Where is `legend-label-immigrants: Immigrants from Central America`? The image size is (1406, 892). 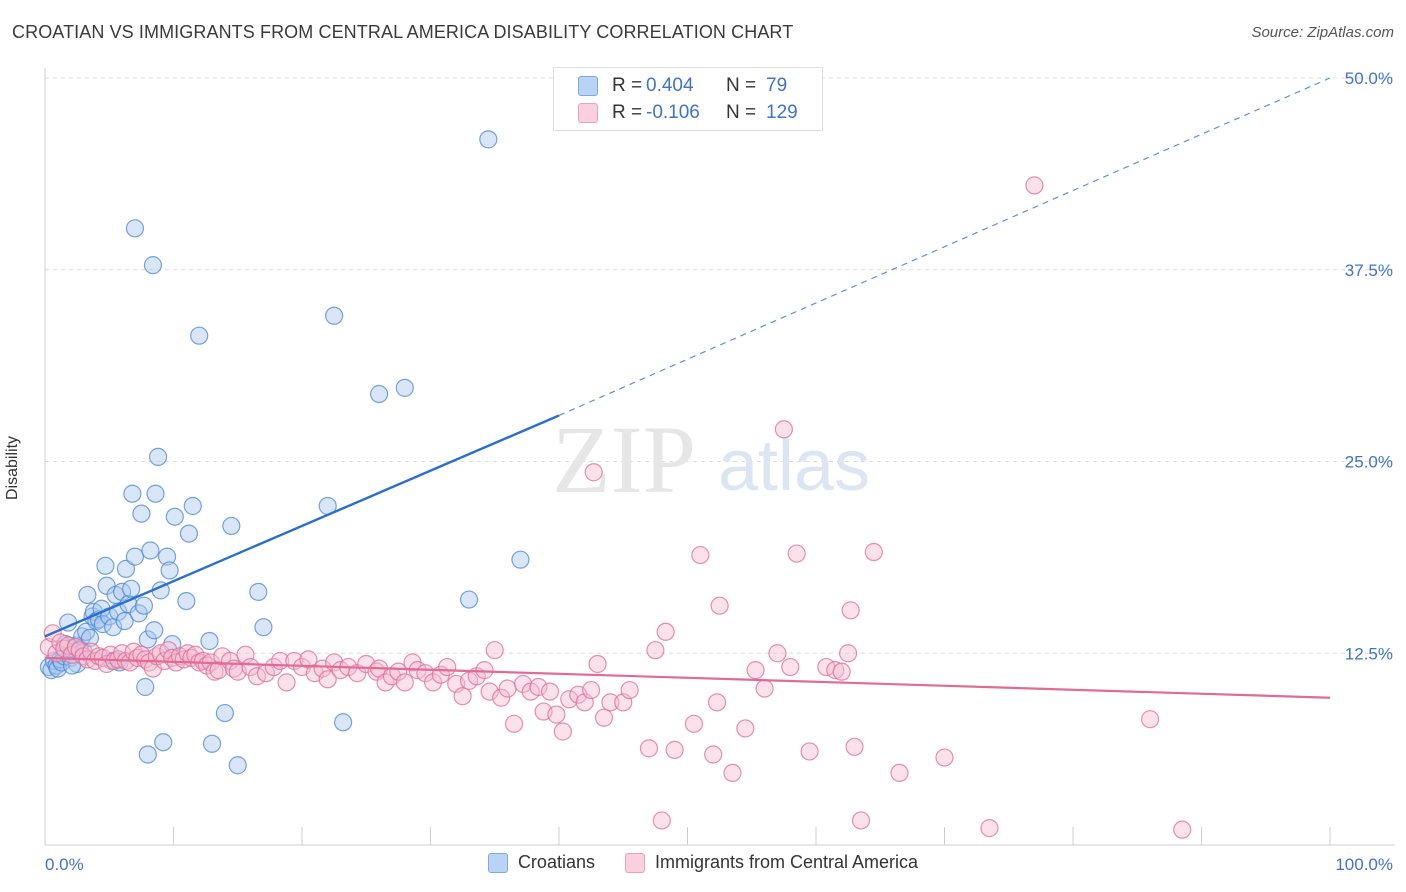 legend-label-immigrants: Immigrants from Central America is located at coordinates (786, 862).